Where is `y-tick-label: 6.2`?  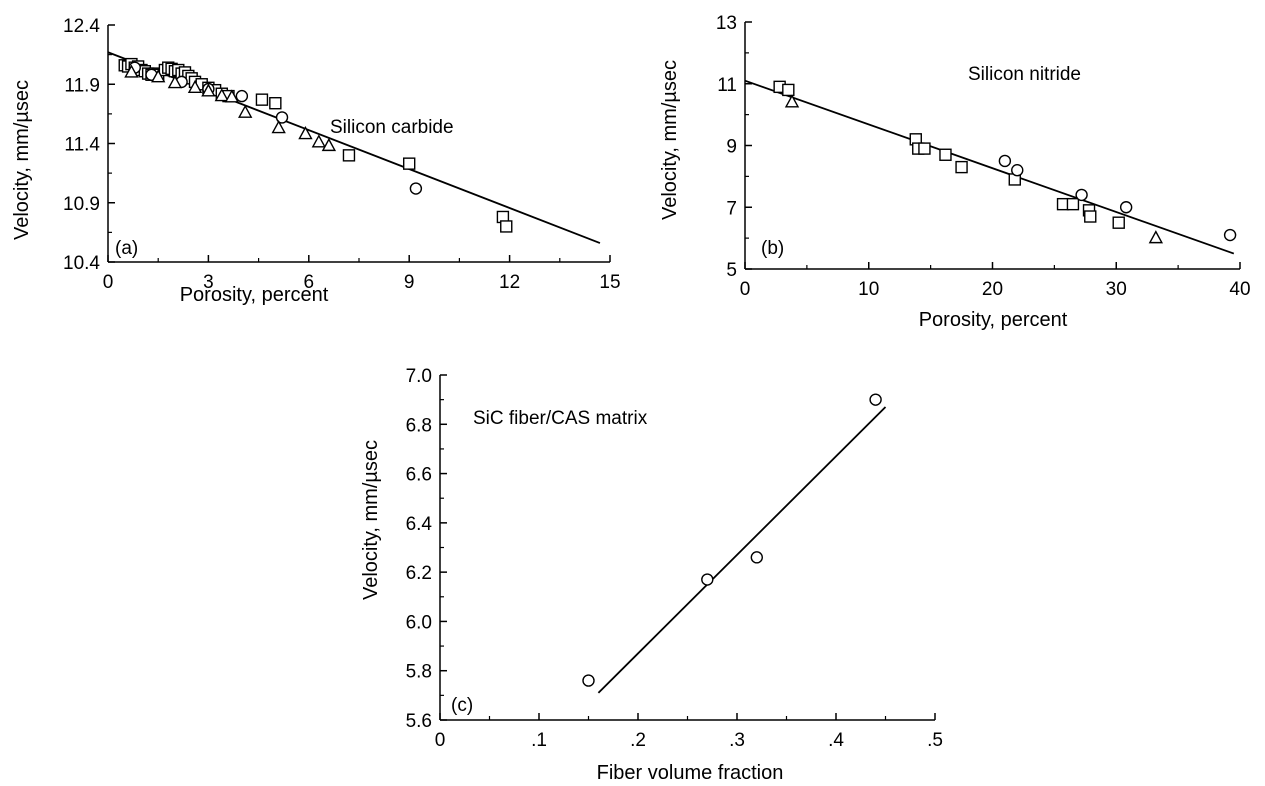 y-tick-label: 6.2 is located at coordinates (419, 573).